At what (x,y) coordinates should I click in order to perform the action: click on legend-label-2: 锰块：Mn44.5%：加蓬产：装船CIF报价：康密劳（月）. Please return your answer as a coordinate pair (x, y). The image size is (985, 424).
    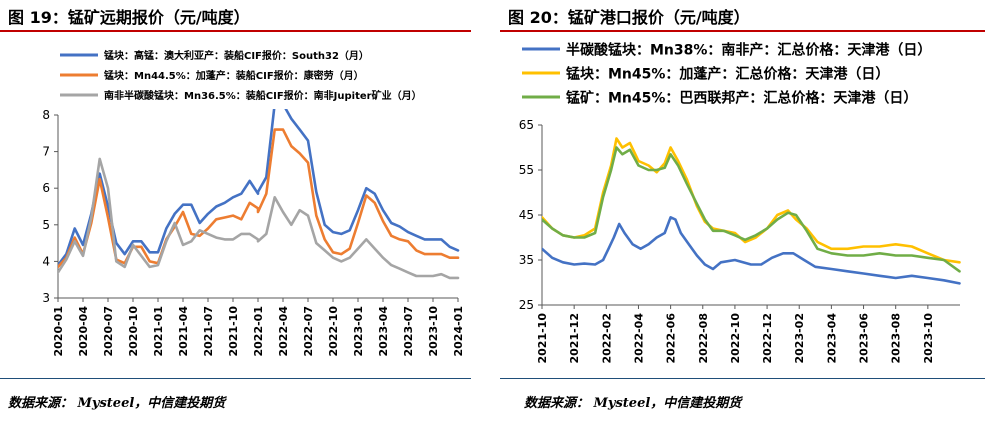
    Looking at the image, I should click on (234, 75).